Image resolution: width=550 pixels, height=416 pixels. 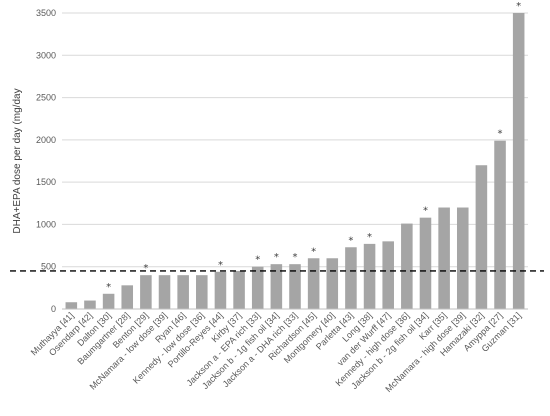 What do you see at coordinates (53, 309) in the screenshot?
I see `y-tick-label: 0` at bounding box center [53, 309].